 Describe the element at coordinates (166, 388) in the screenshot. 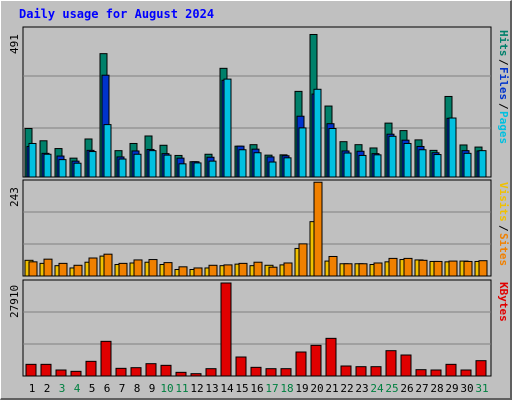

I see `x-tick-label: 10` at that location.